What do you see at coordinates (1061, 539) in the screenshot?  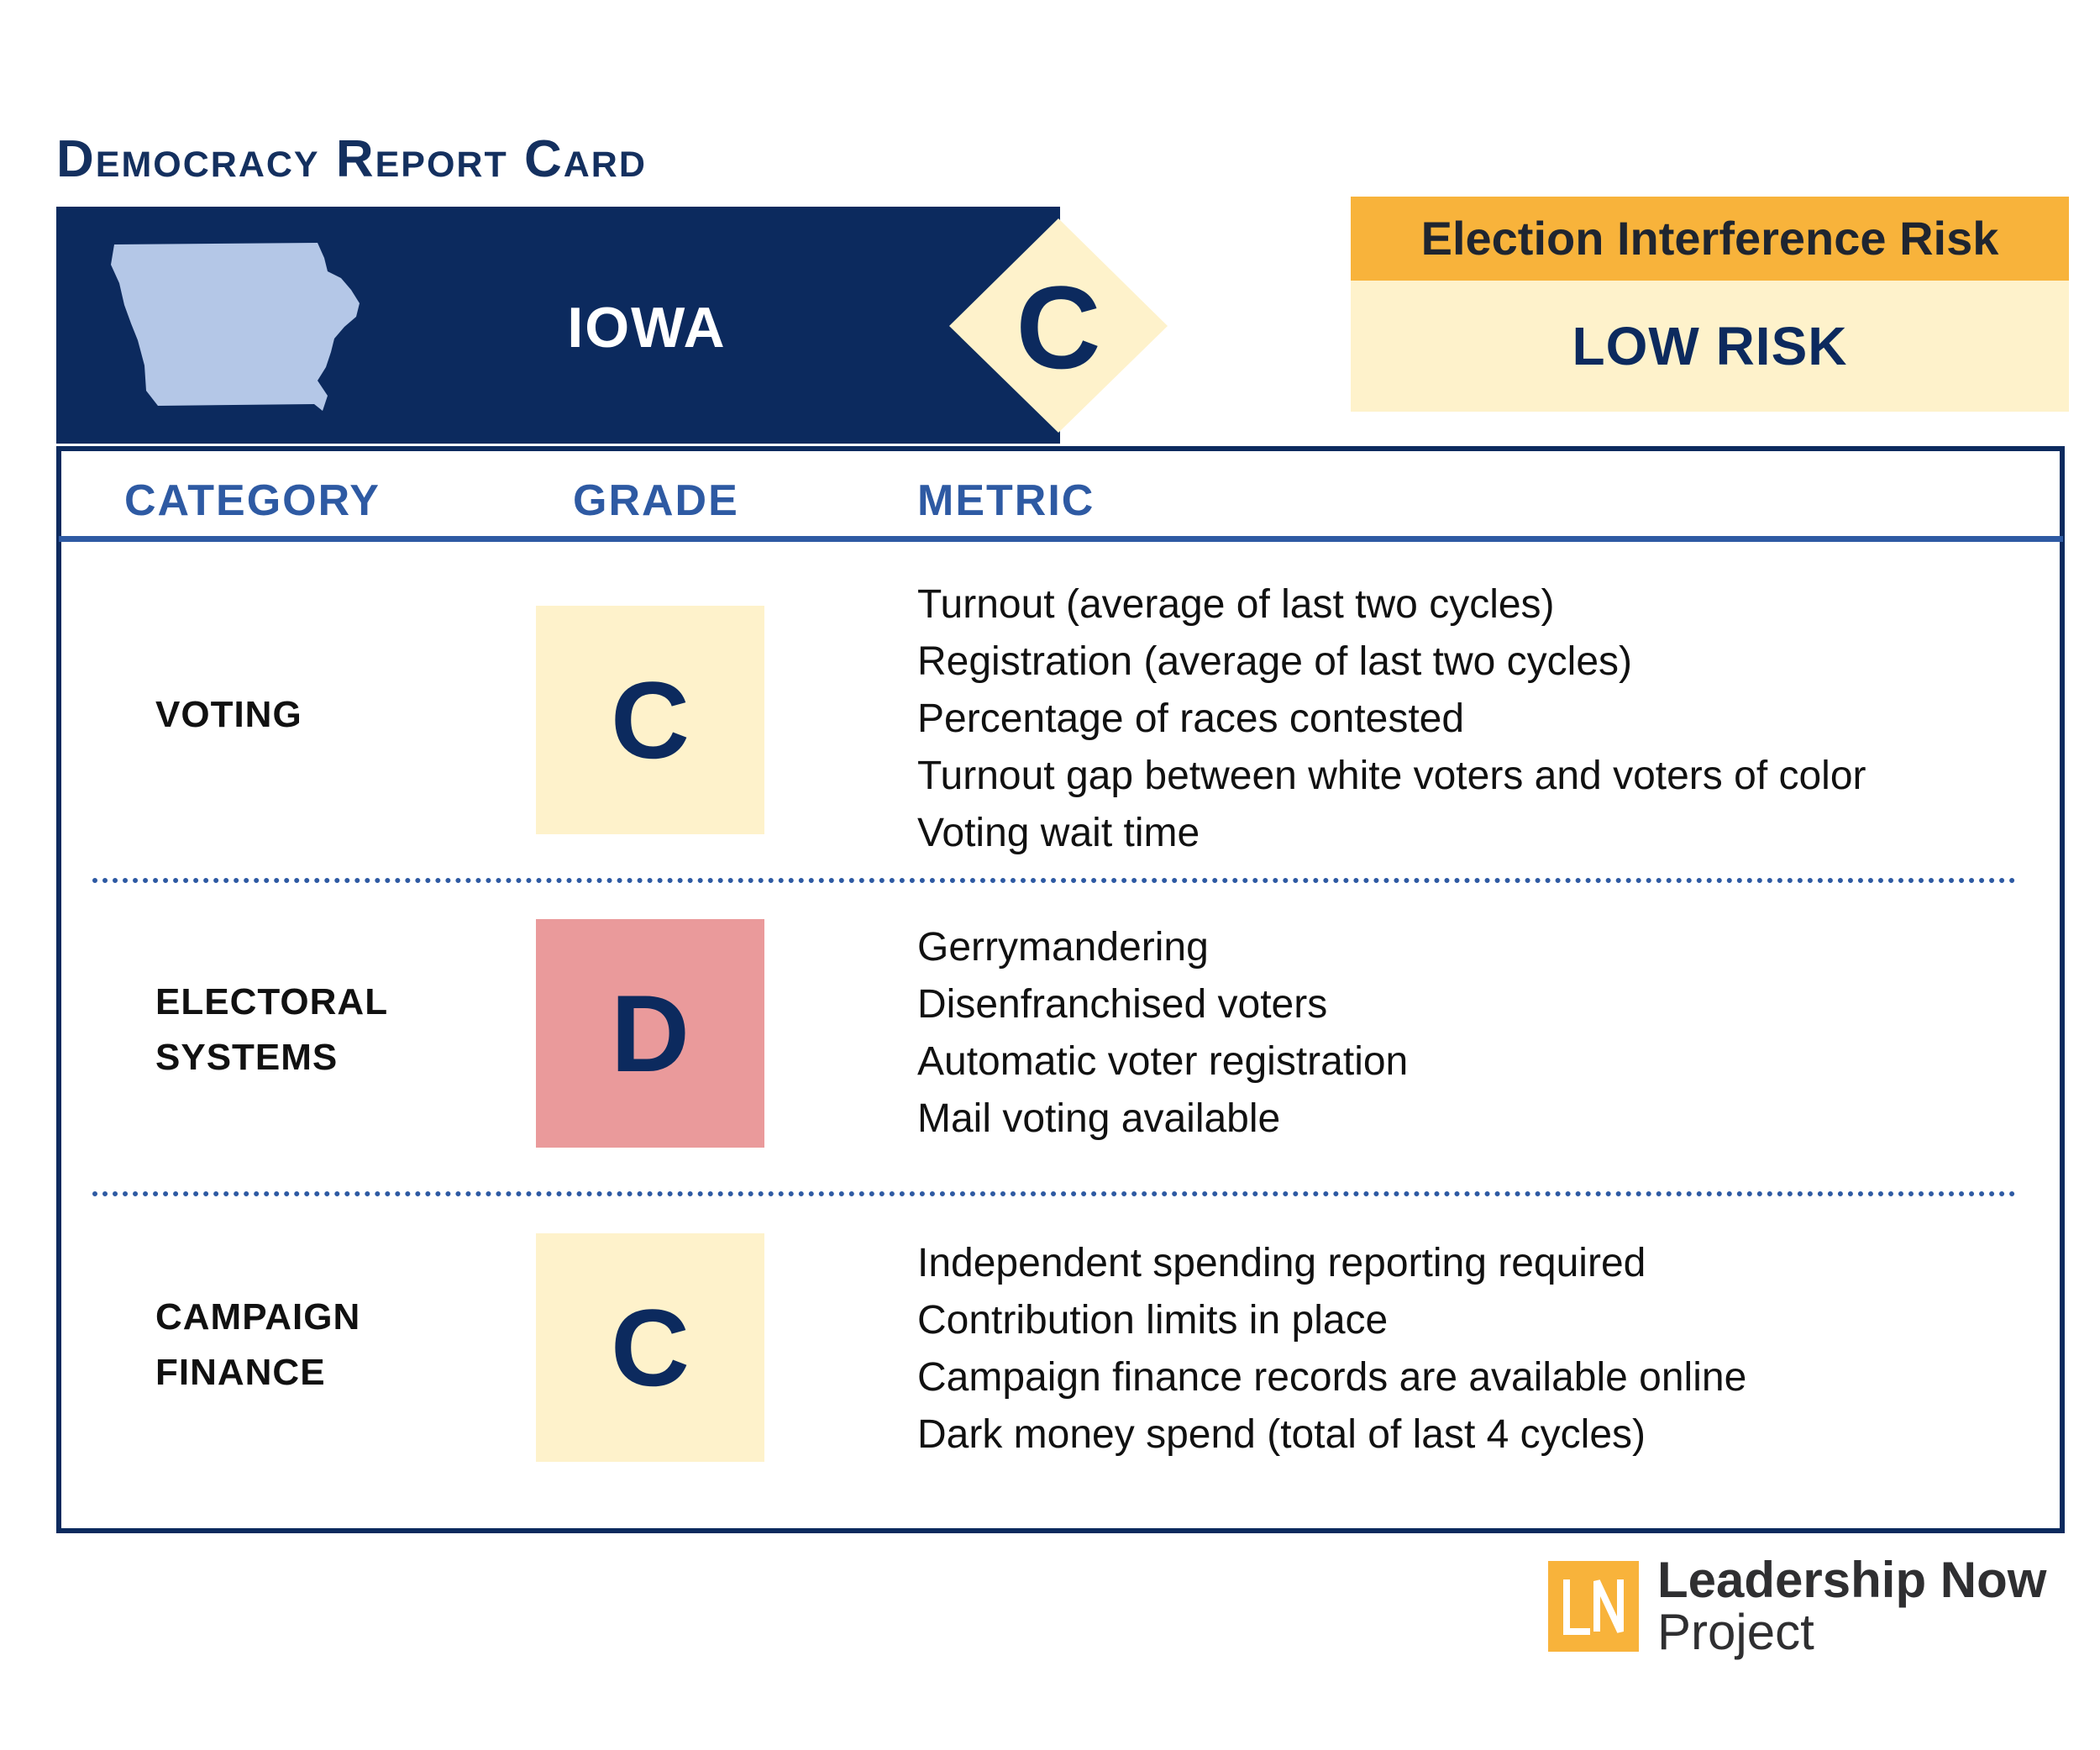 I see `header-divider` at bounding box center [1061, 539].